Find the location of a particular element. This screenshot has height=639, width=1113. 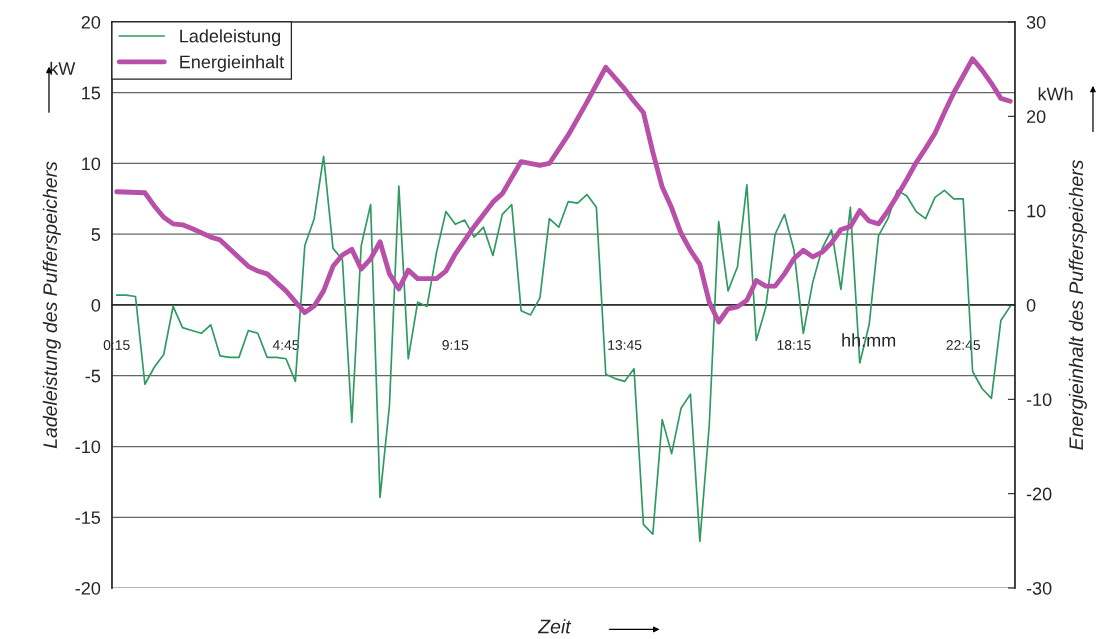

y-tick-label: 5 is located at coordinates (96, 234).